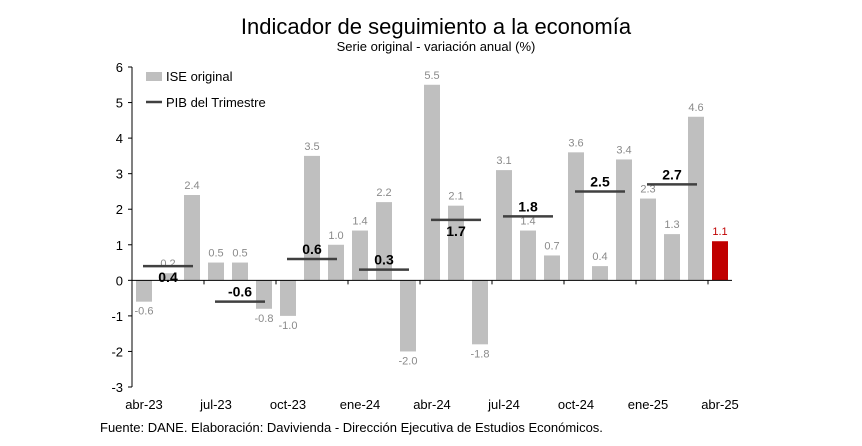 The height and width of the screenshot is (446, 862). Describe the element at coordinates (528, 206) in the screenshot. I see `pib-label: 1.8` at that location.